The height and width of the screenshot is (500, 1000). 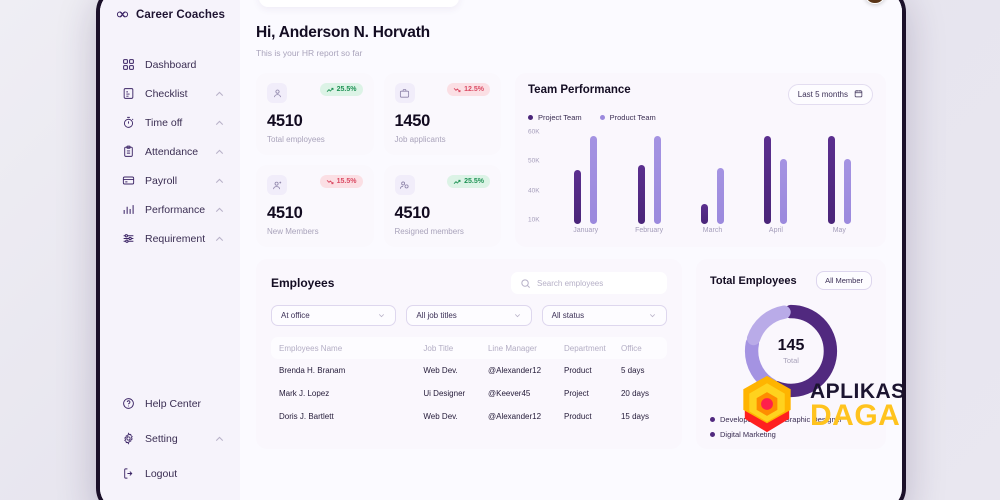 What do you see at coordinates (359, 3) in the screenshot?
I see `global-search-bar: Search anything` at bounding box center [359, 3].